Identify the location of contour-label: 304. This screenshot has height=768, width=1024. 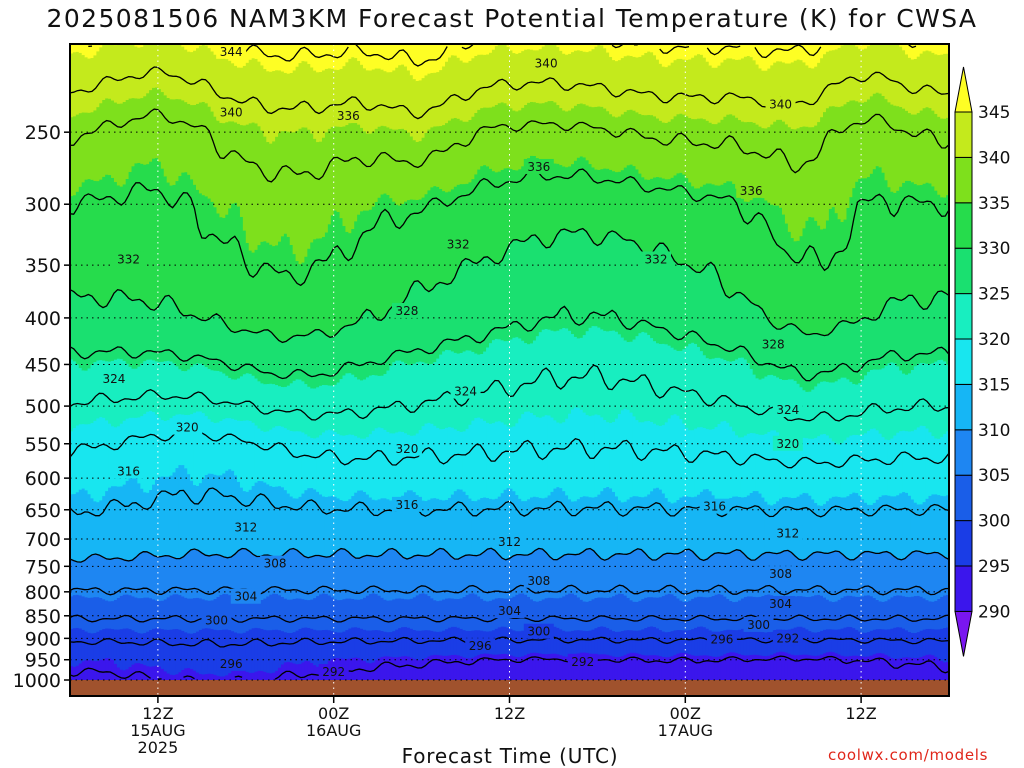
(780, 603).